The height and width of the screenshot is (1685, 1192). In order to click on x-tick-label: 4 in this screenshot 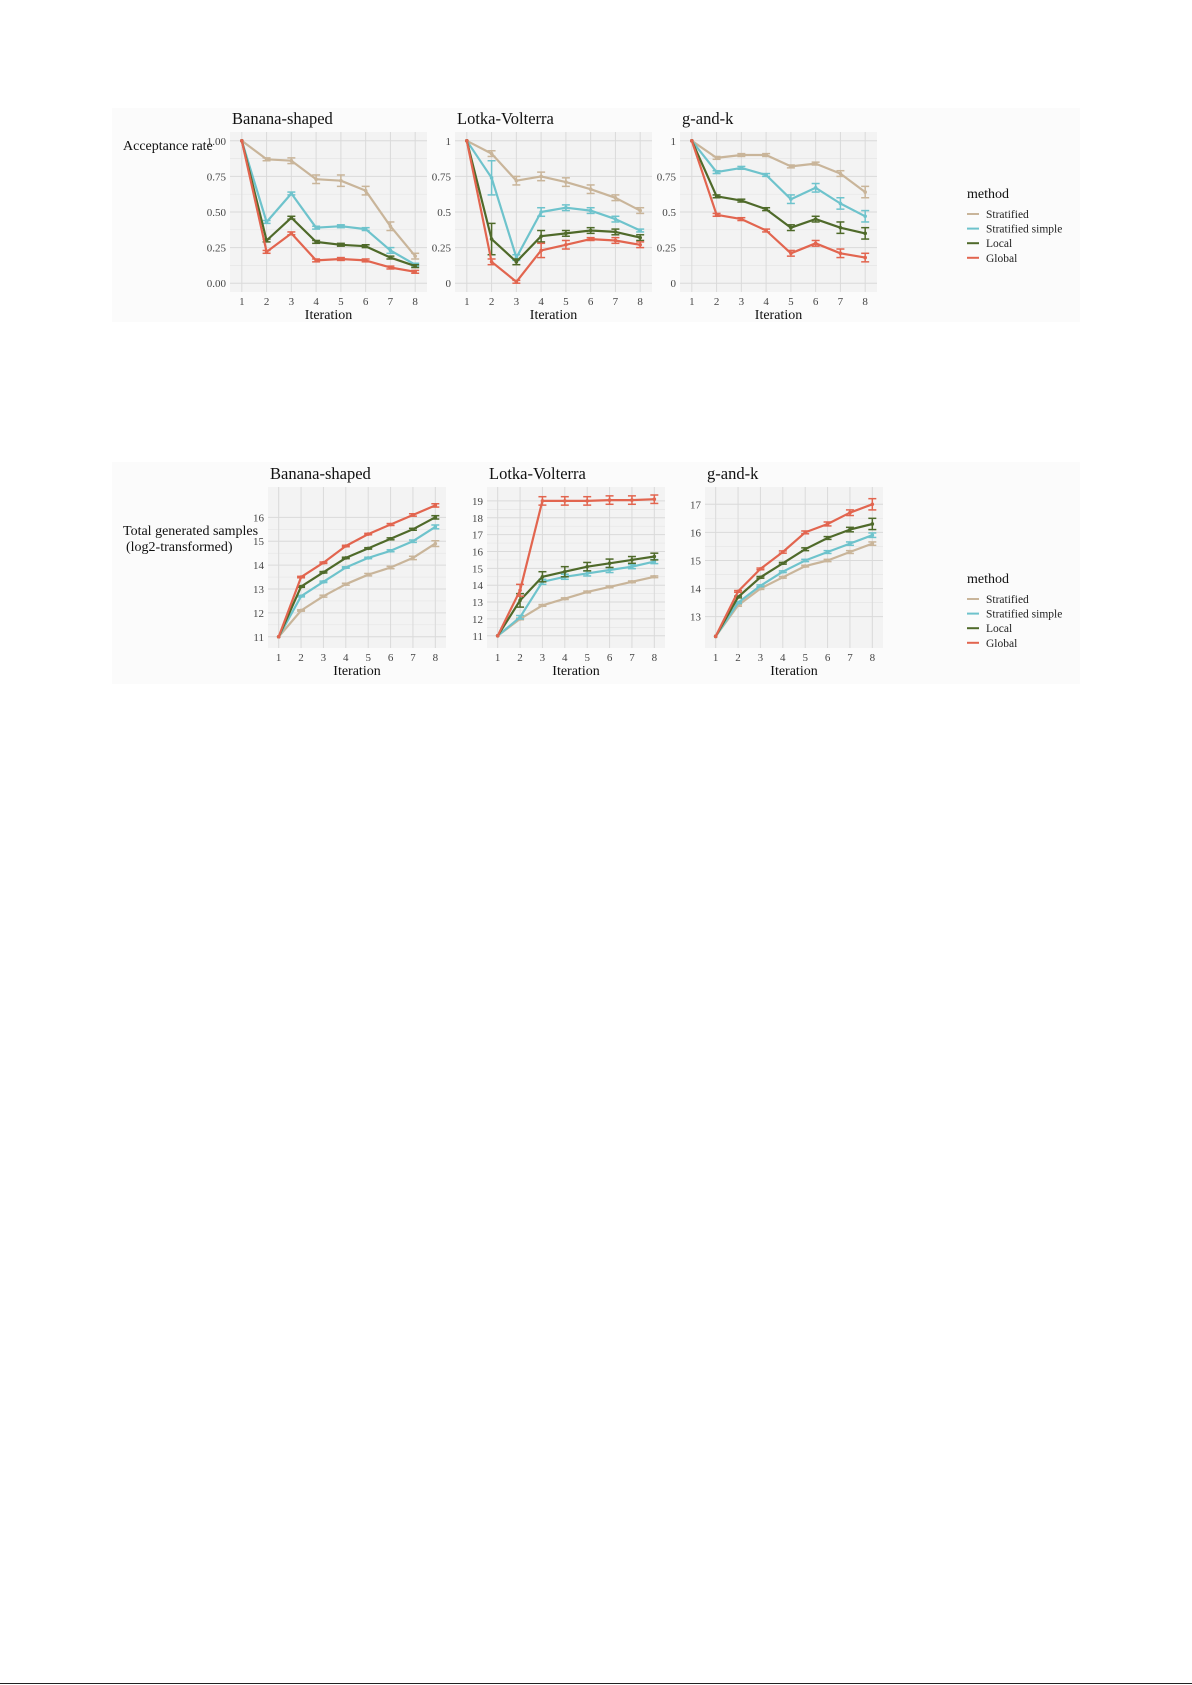, I will do `click(346, 658)`.